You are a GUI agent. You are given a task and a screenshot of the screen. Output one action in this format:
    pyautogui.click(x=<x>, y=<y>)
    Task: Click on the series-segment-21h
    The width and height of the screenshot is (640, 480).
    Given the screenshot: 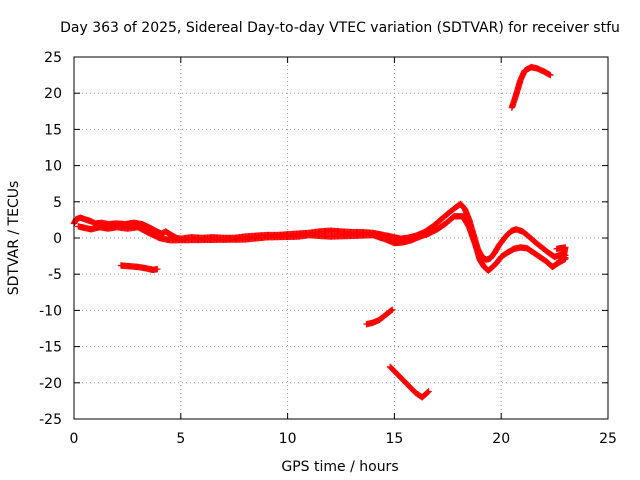 What is the action you would take?
    pyautogui.click(x=531, y=87)
    